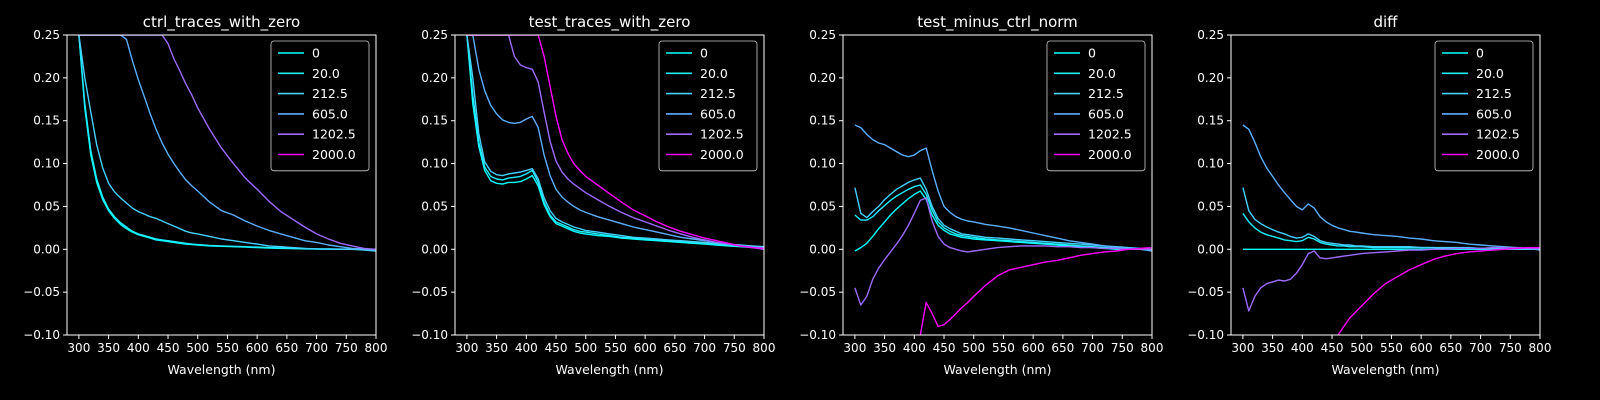  What do you see at coordinates (1510, 348) in the screenshot?
I see `x-tick-label: 750` at bounding box center [1510, 348].